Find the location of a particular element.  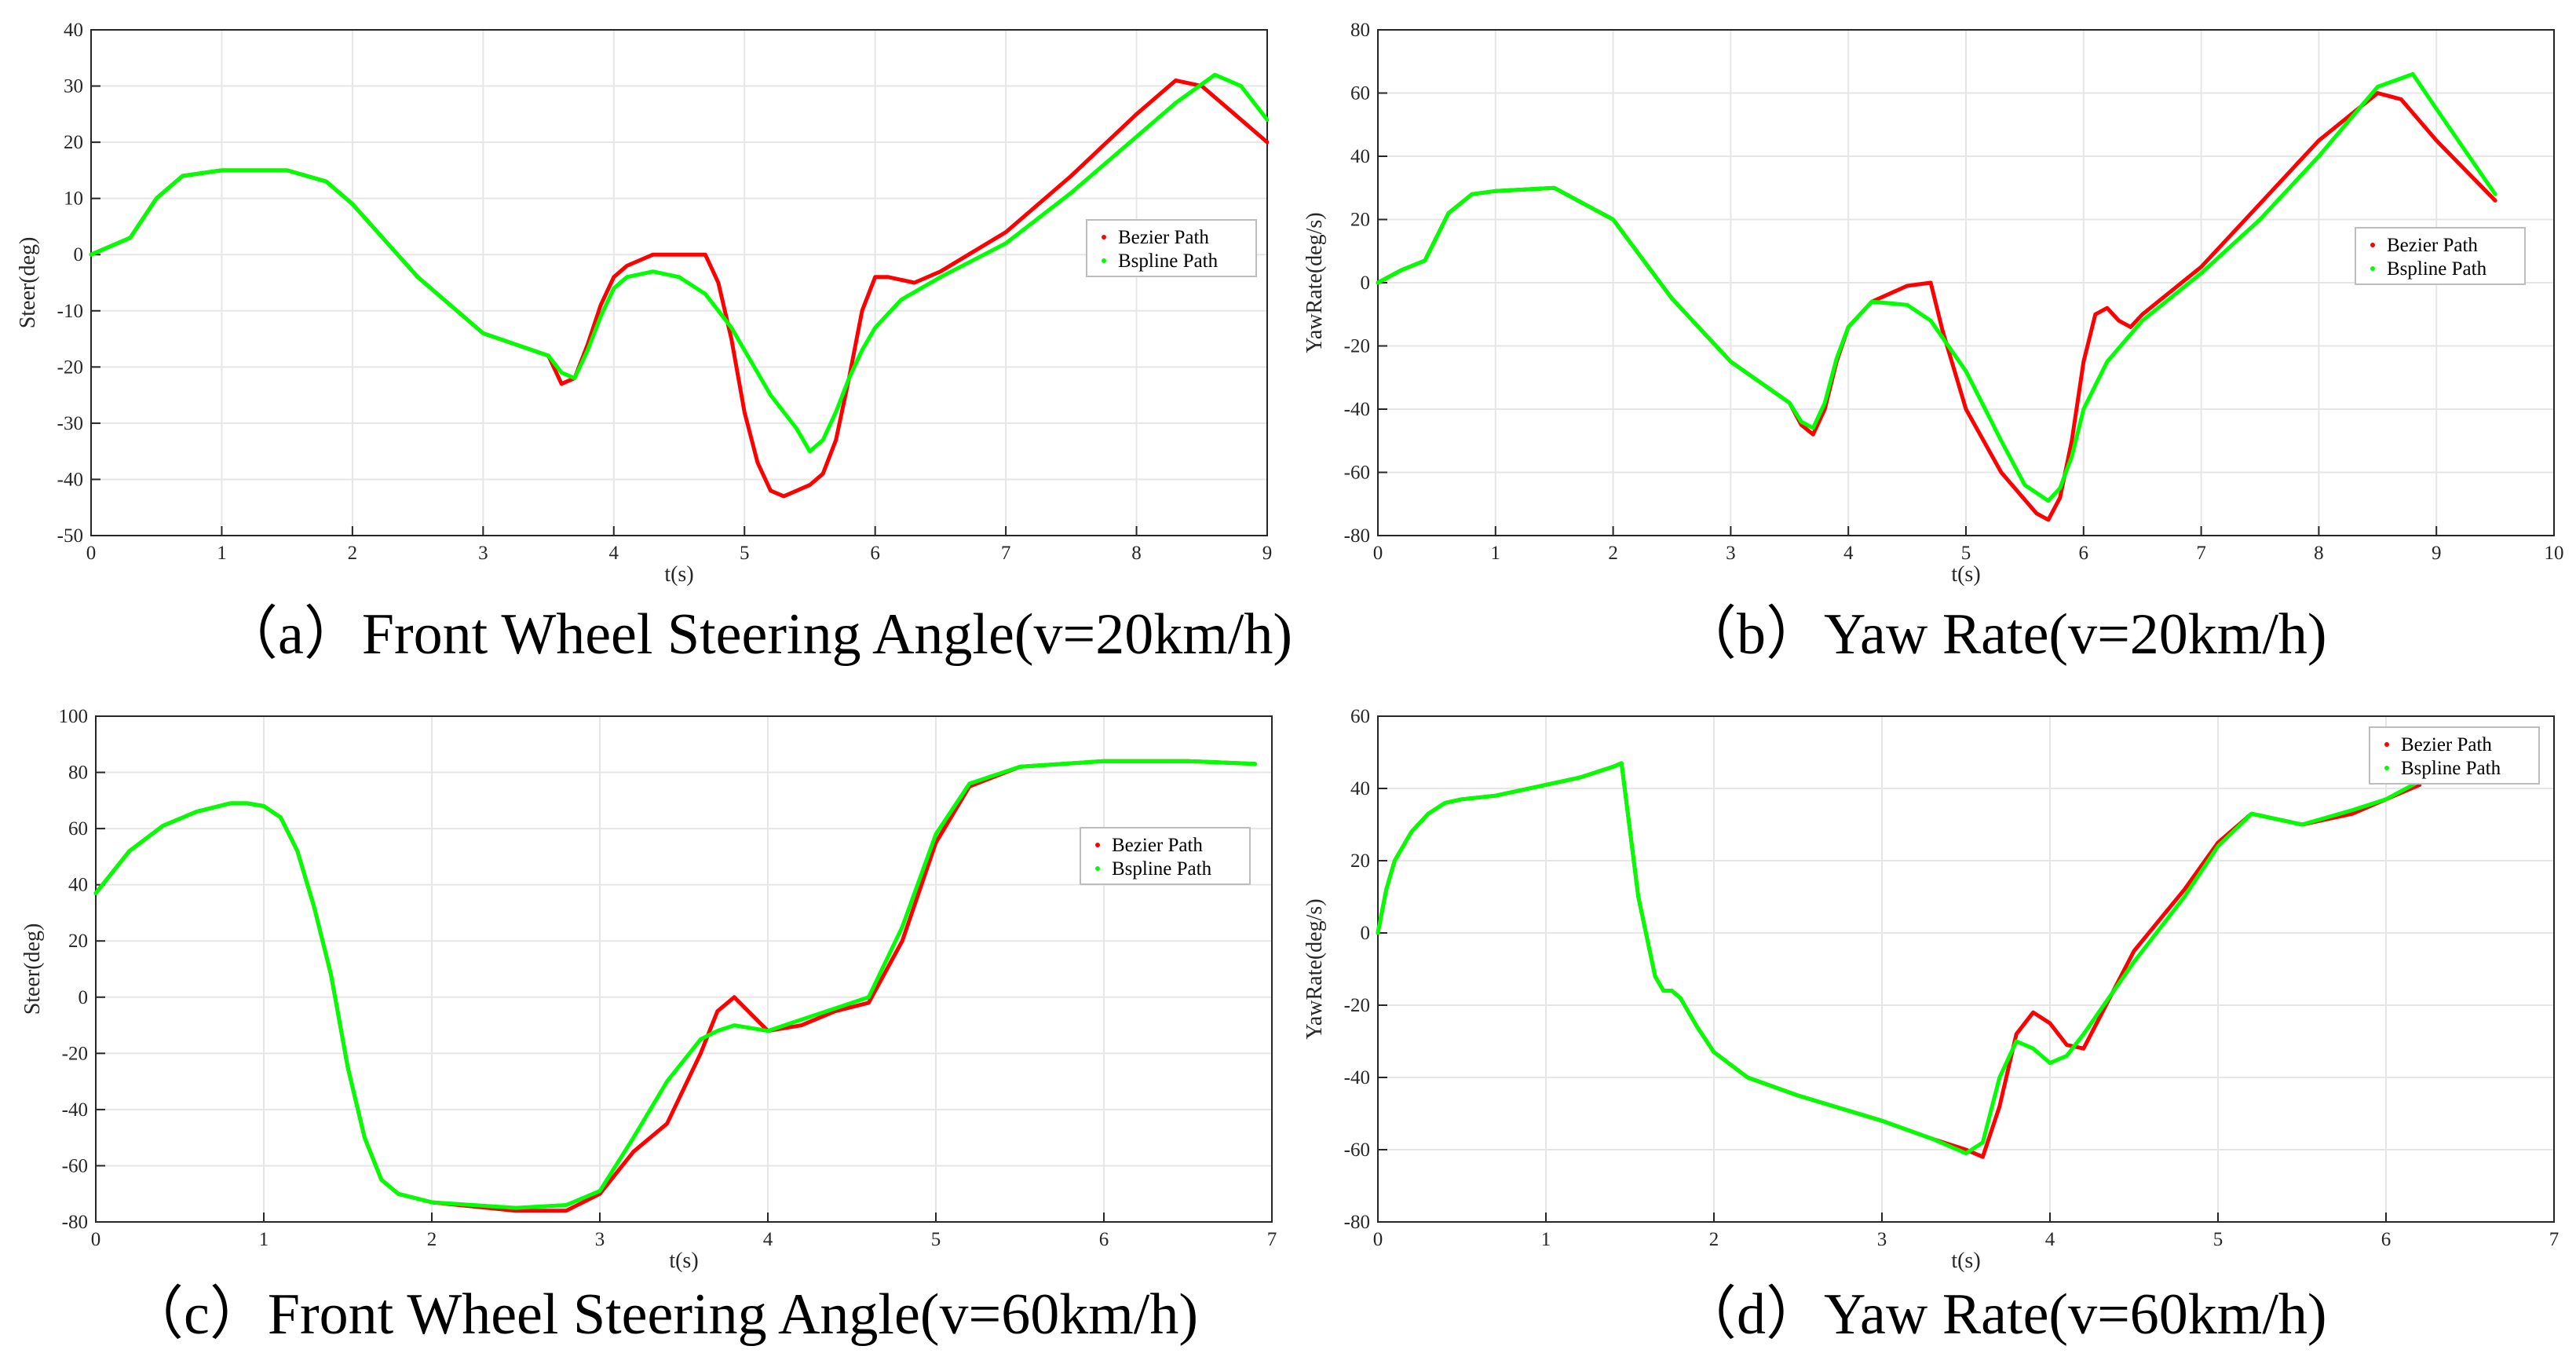

panel-caption: （d）Yaw Rate(v=60km/h) is located at coordinates (2003, 1314).